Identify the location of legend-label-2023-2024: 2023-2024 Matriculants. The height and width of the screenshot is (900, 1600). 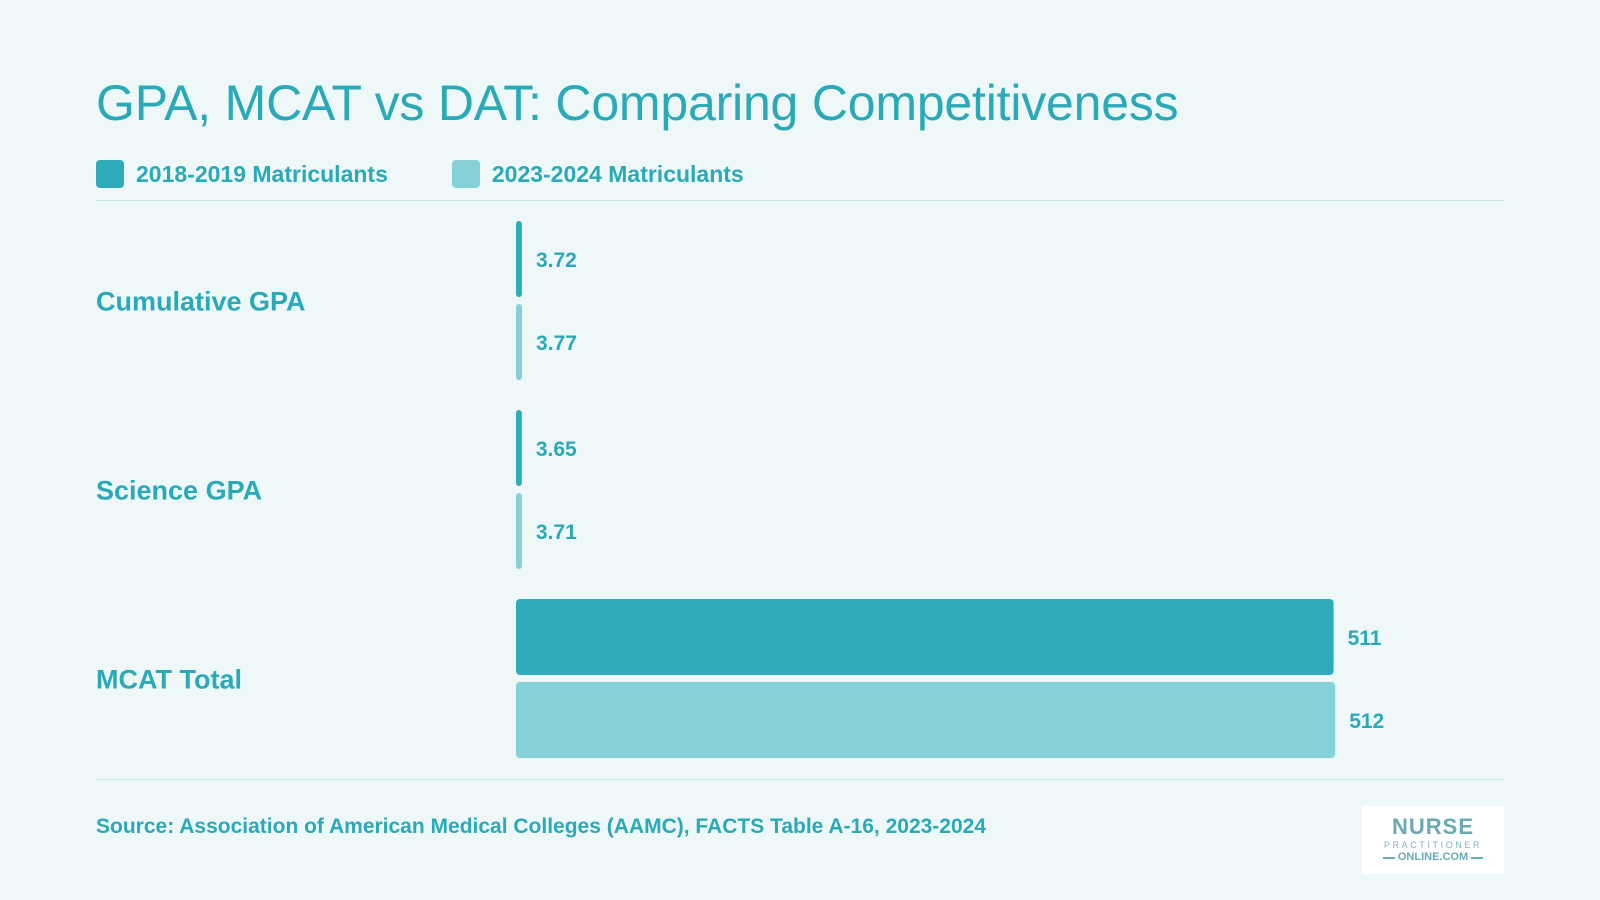
(617, 173).